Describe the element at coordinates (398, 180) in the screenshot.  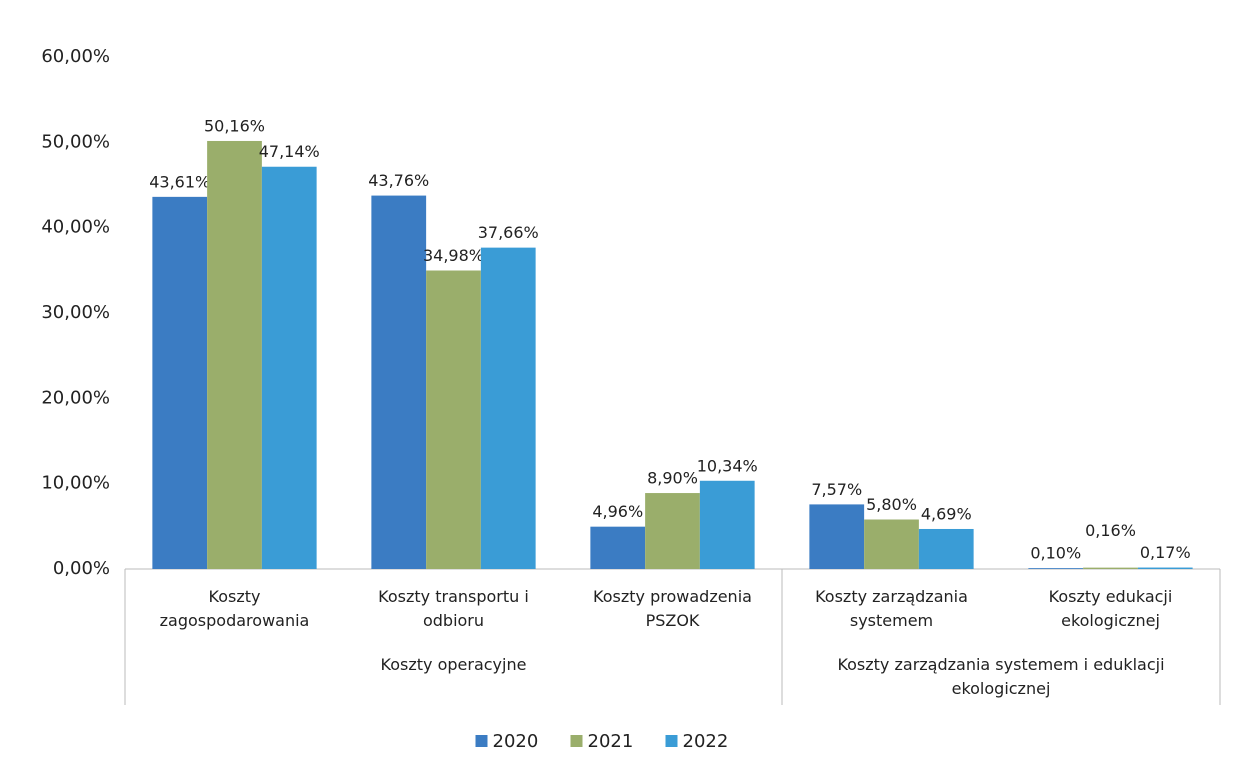
I see `data-label: 43,76%` at that location.